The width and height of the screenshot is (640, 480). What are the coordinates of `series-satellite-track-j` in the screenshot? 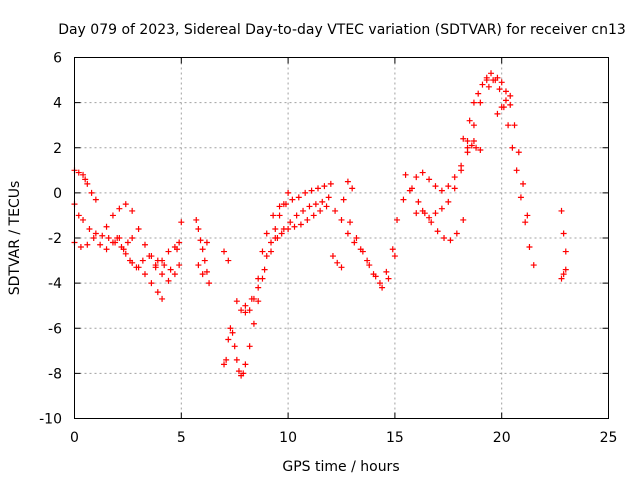 It's located at (227, 346).